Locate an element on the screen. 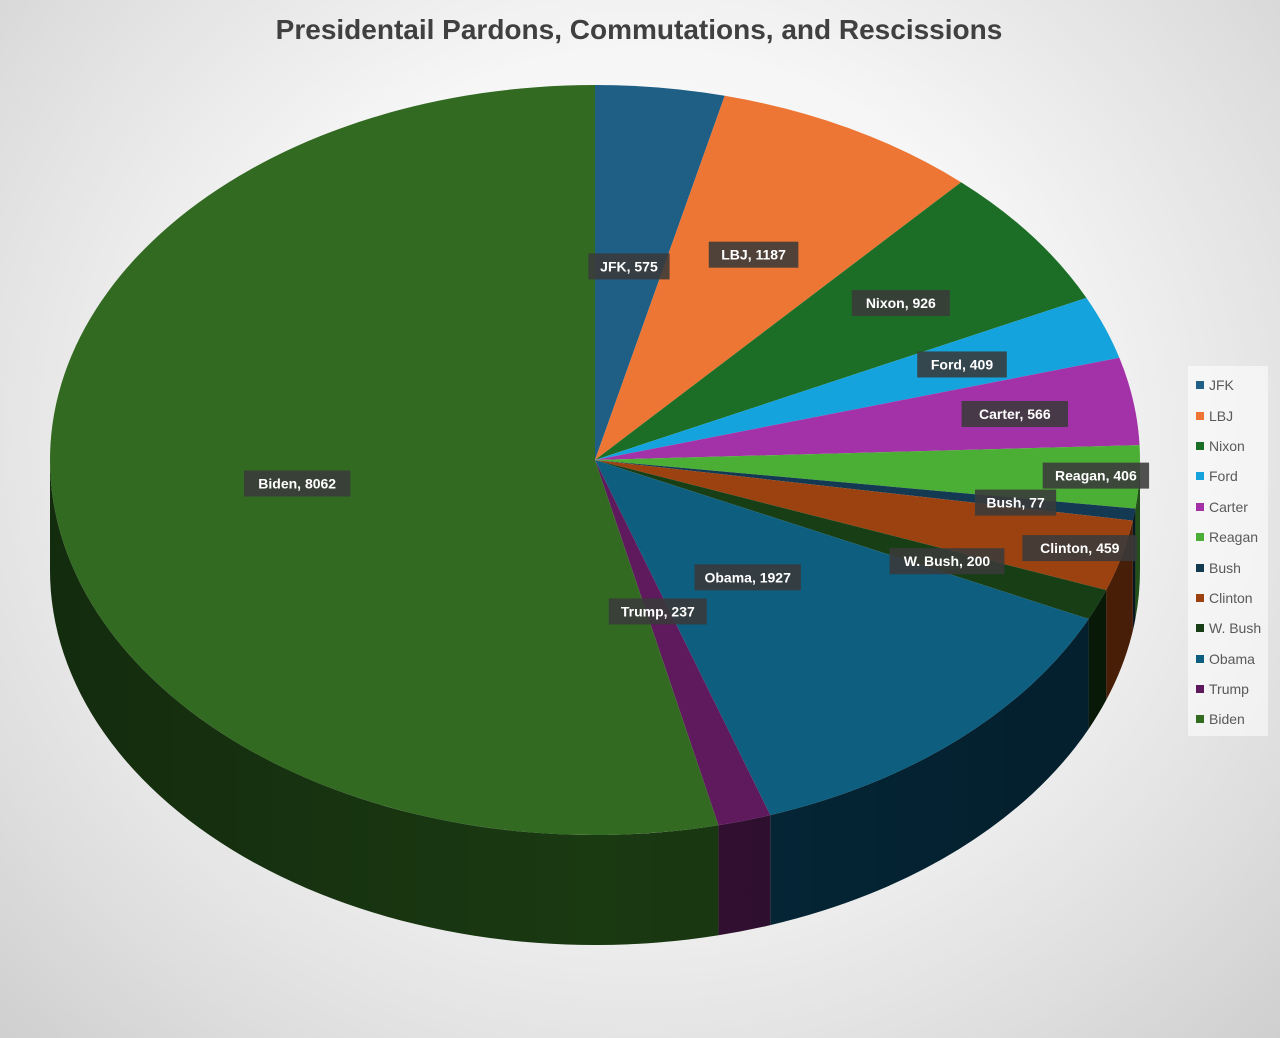 The image size is (1280, 1038). legend-item-trump: Trump is located at coordinates (1228, 689).